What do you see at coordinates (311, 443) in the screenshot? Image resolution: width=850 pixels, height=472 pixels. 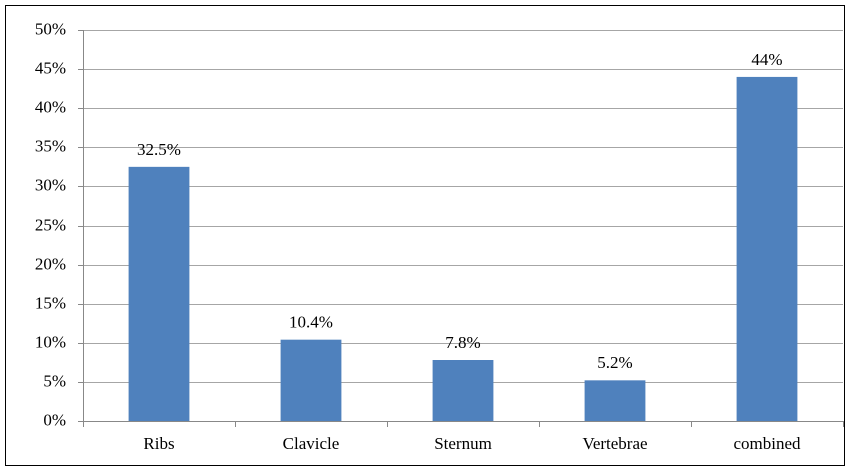 I see `x-tick-label: Clavicle` at bounding box center [311, 443].